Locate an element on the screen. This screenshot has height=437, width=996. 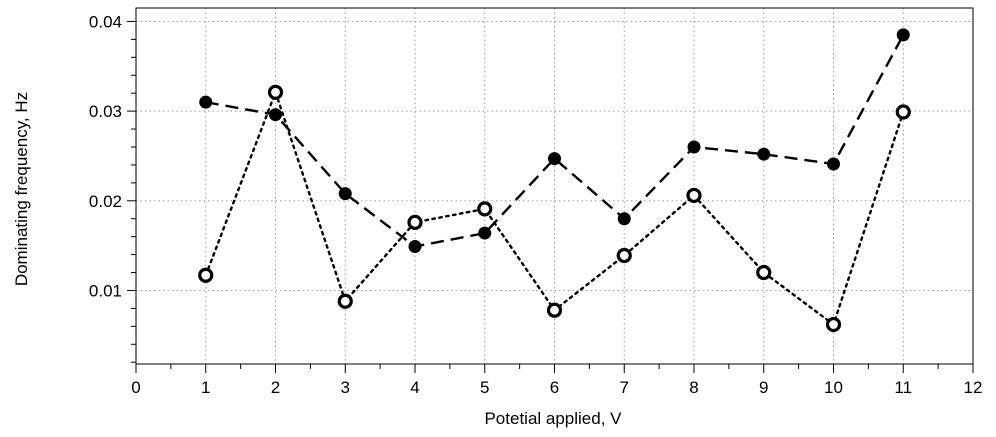
x-tick-label: 0 is located at coordinates (135, 387).